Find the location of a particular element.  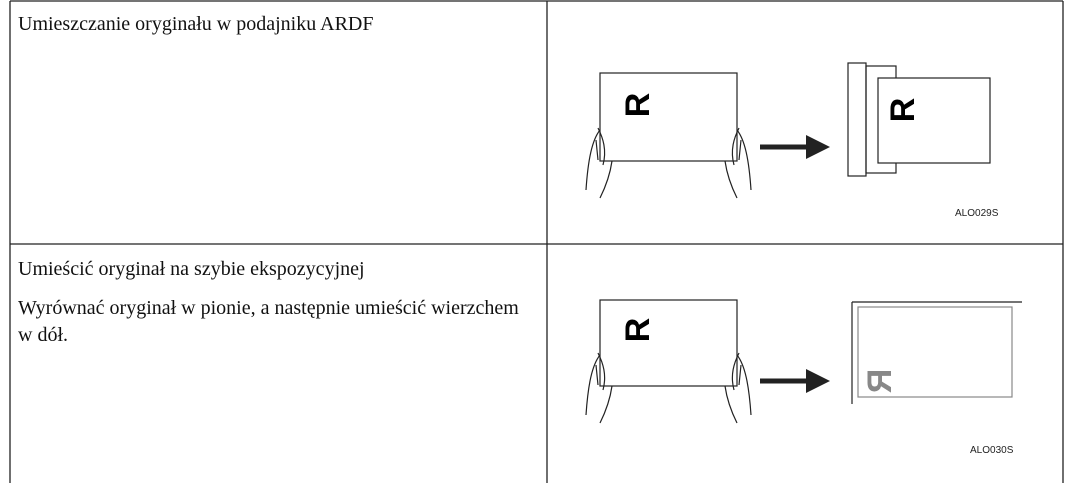

cell-text: Umieszczanie oryginału w podajniku ARDF is located at coordinates (278, 30).